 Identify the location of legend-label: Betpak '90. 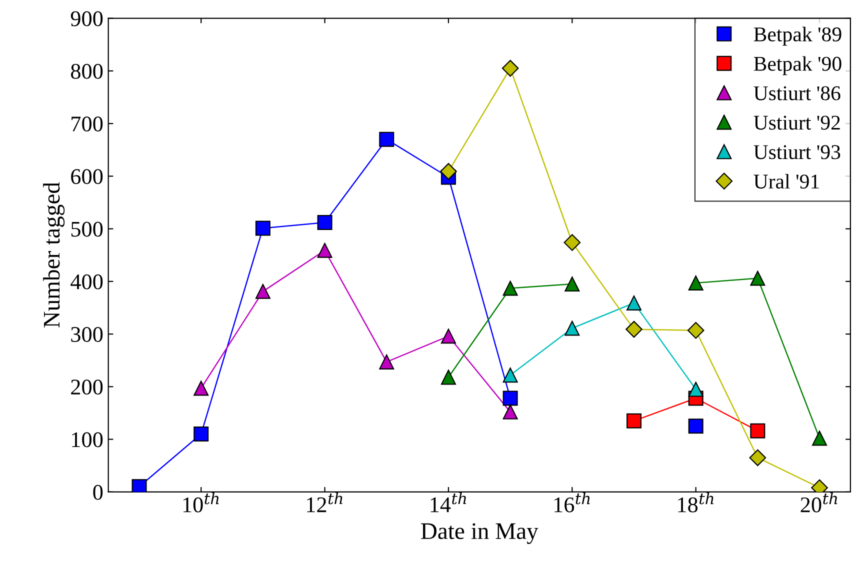
(798, 66).